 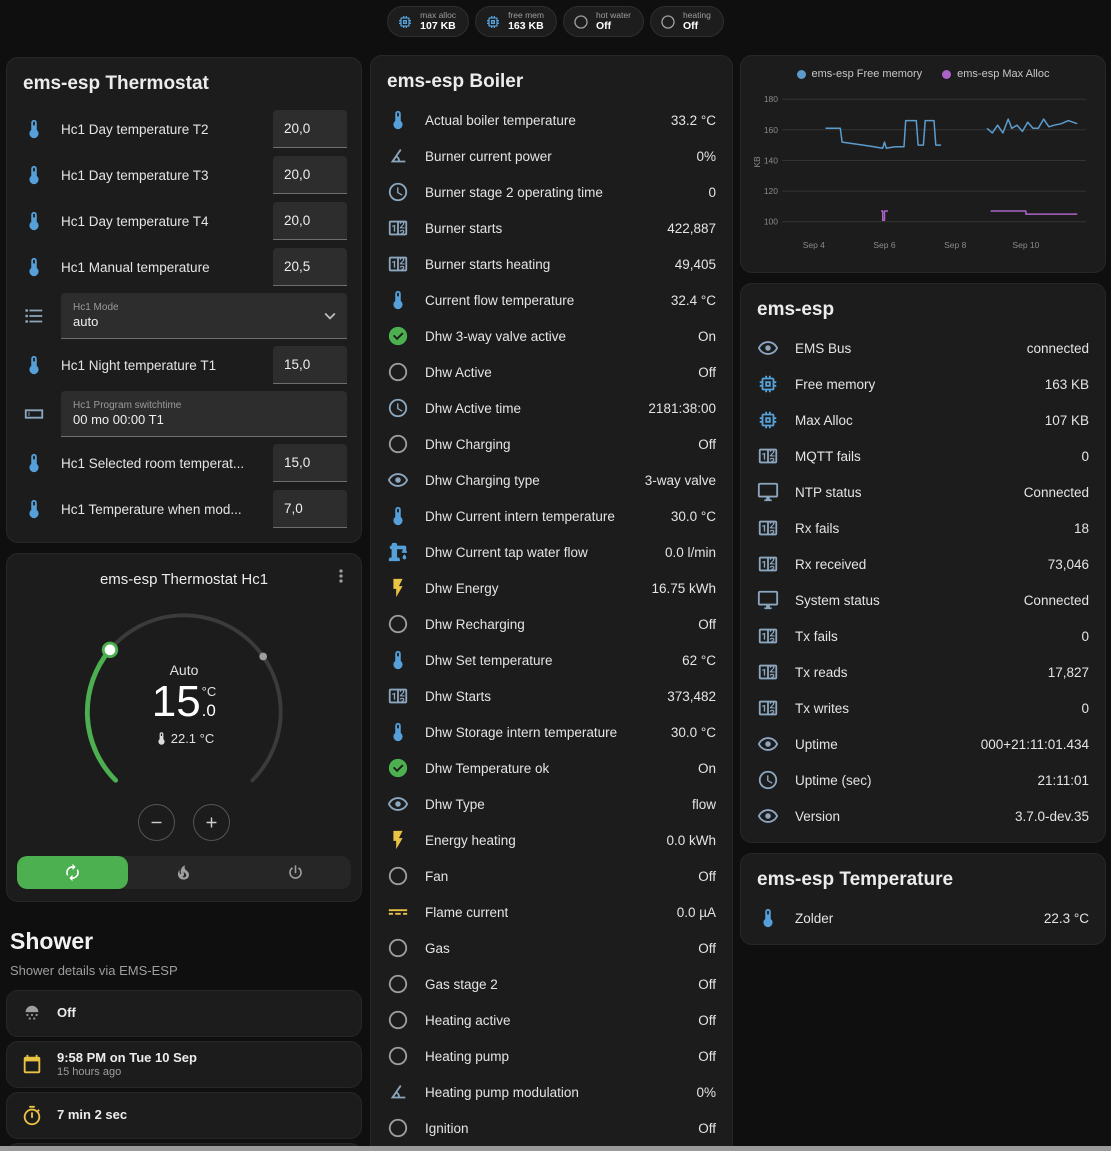 What do you see at coordinates (464, 228) in the screenshot?
I see `entity-name: Burner starts` at bounding box center [464, 228].